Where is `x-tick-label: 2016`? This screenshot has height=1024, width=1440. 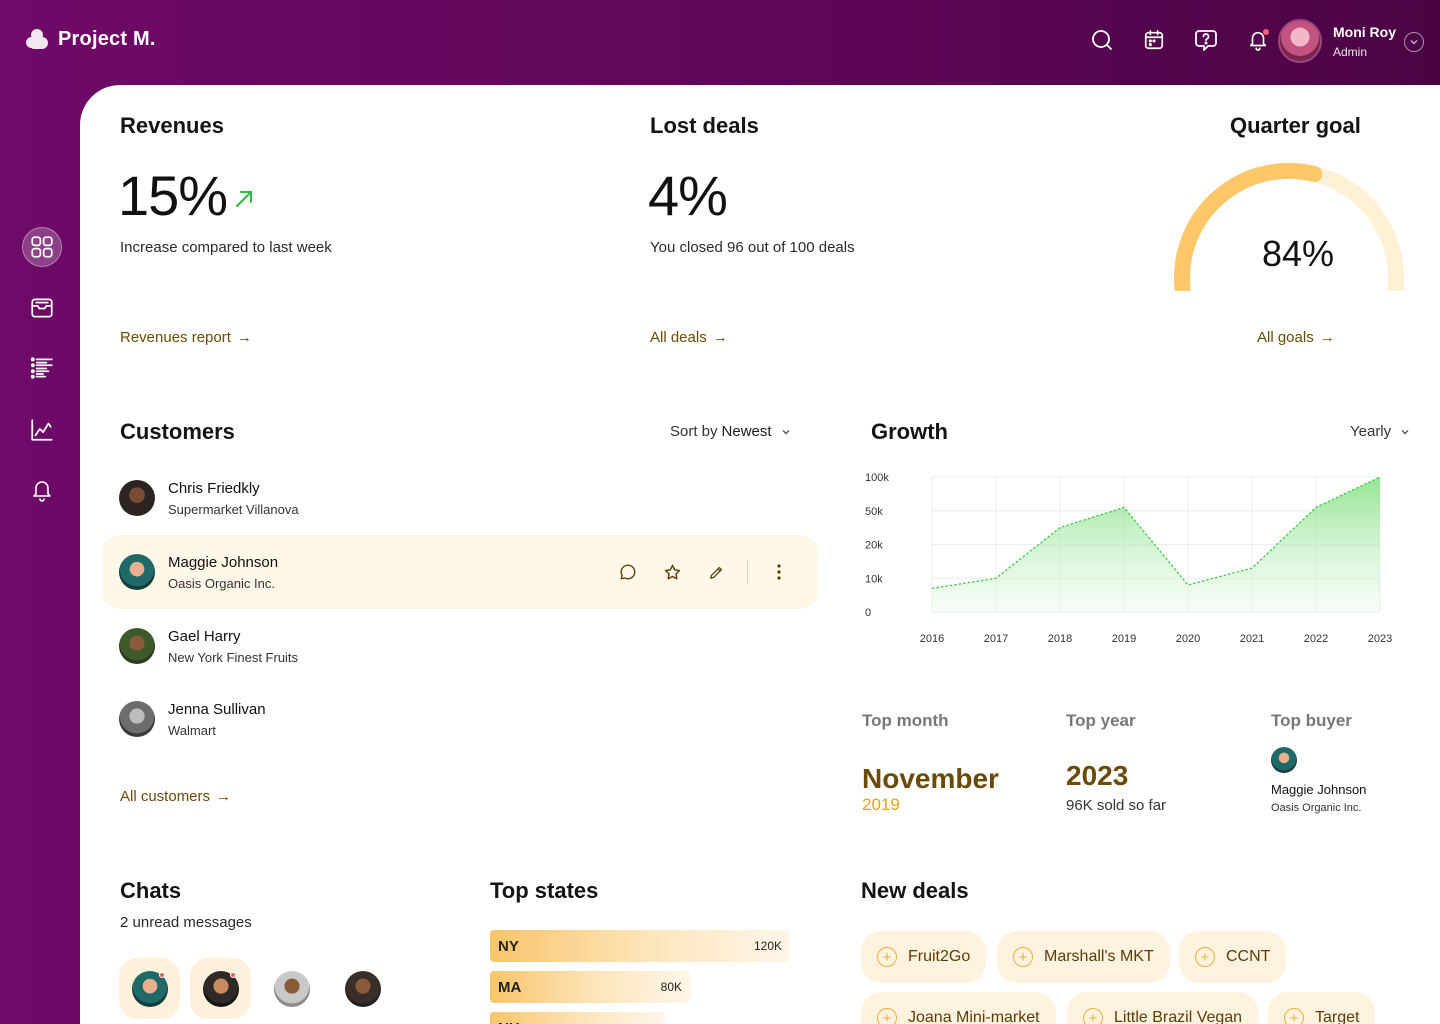
x-tick-label: 2016 is located at coordinates (932, 639).